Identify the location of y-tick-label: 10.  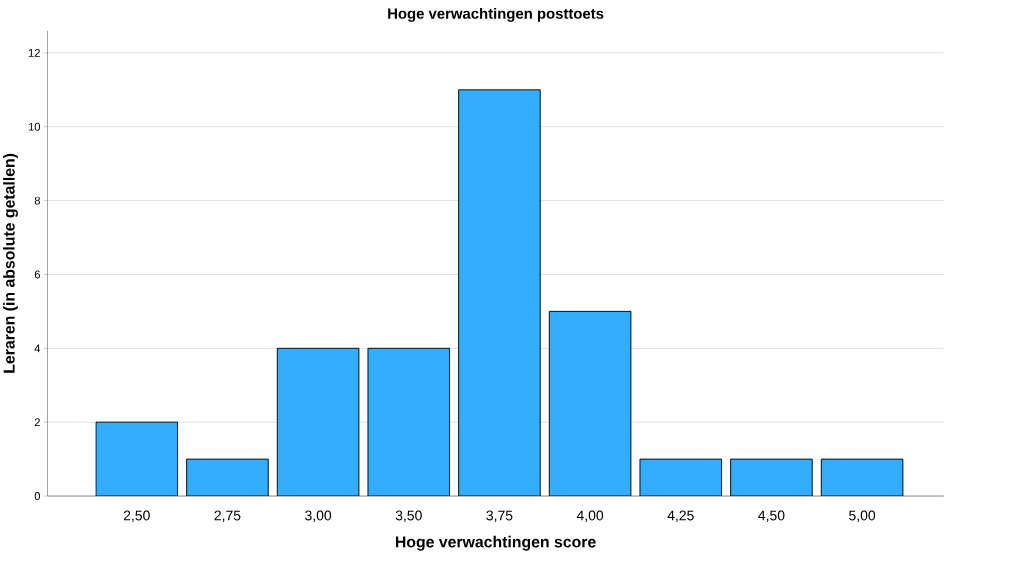
(34, 126).